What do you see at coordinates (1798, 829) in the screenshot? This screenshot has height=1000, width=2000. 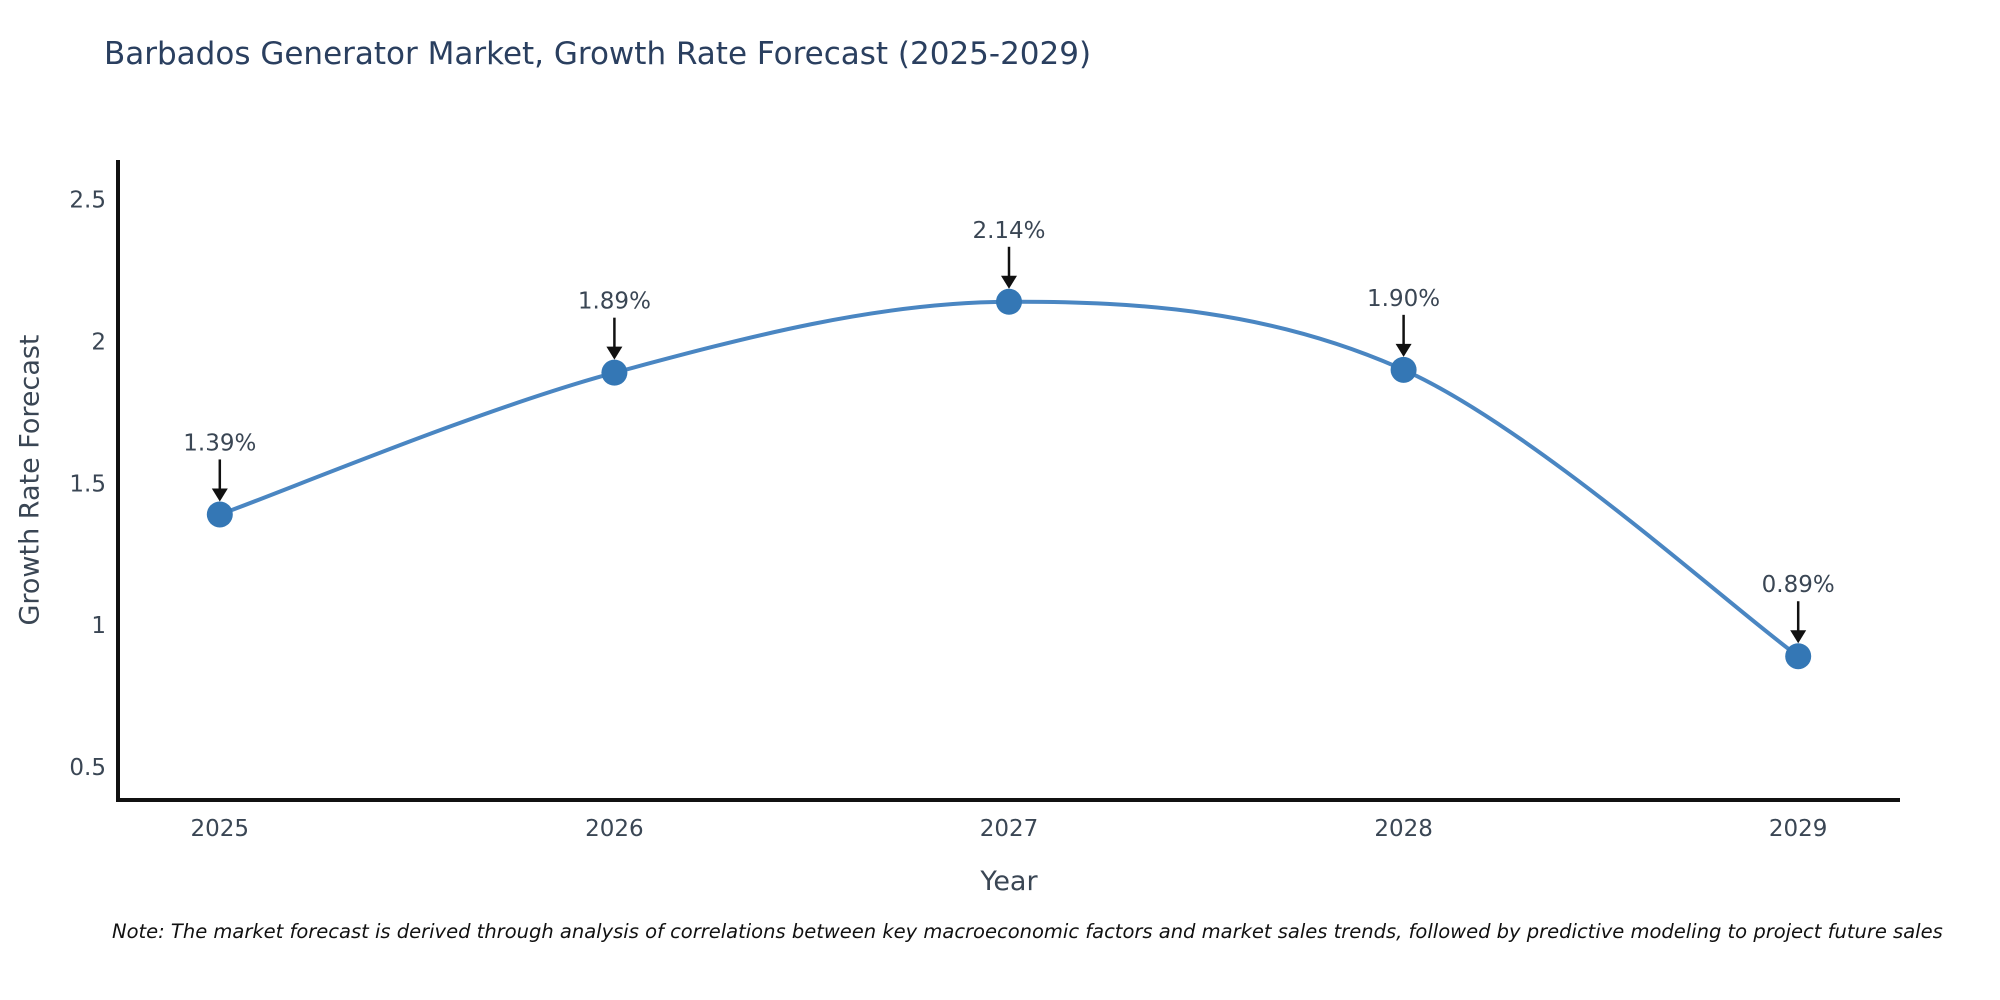 I see `x-tick-label: 2029` at bounding box center [1798, 829].